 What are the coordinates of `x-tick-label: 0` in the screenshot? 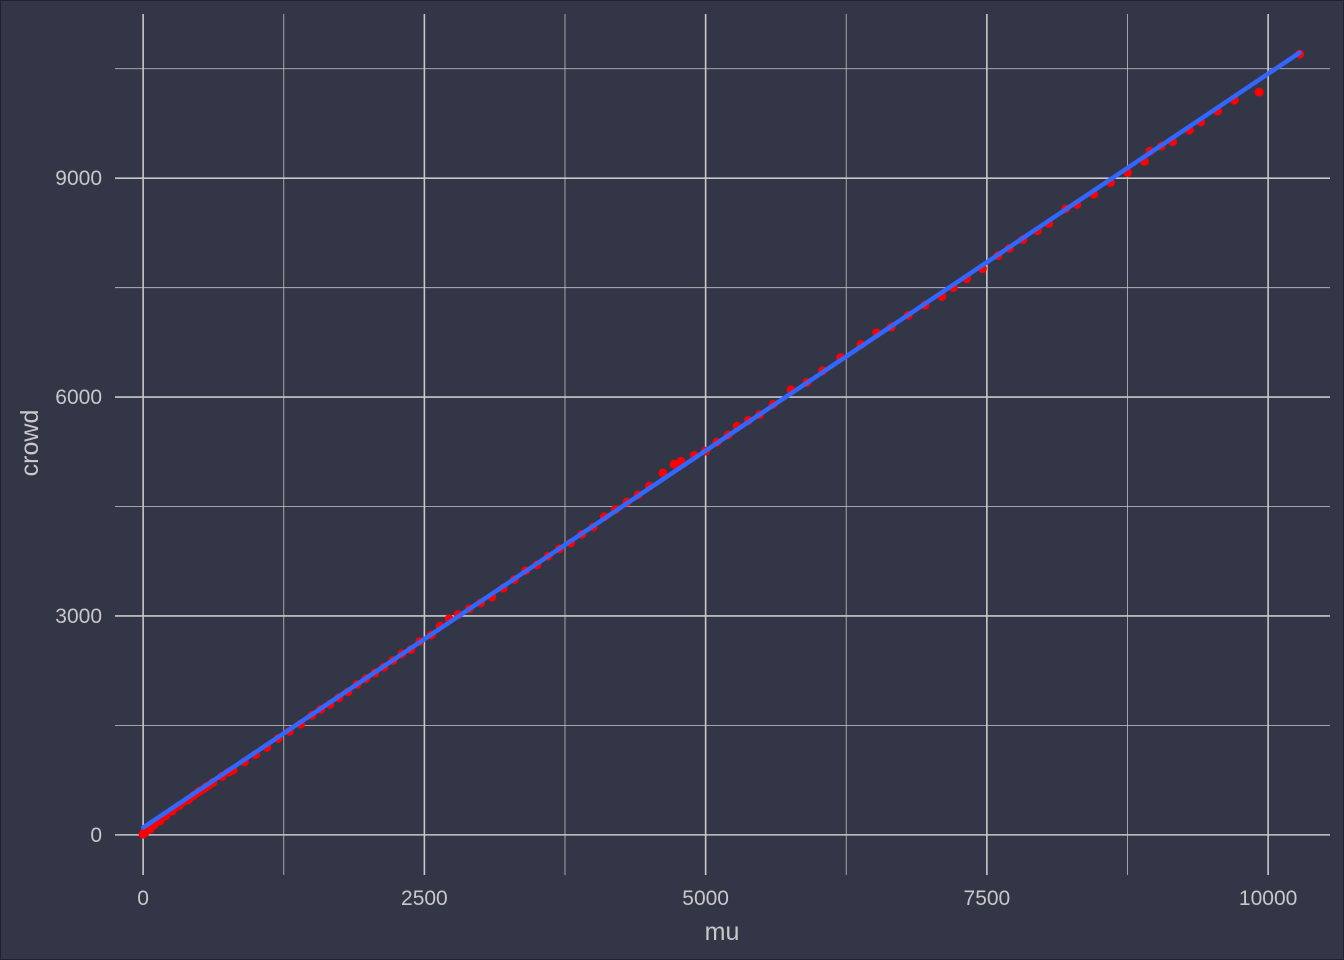 It's located at (143, 898).